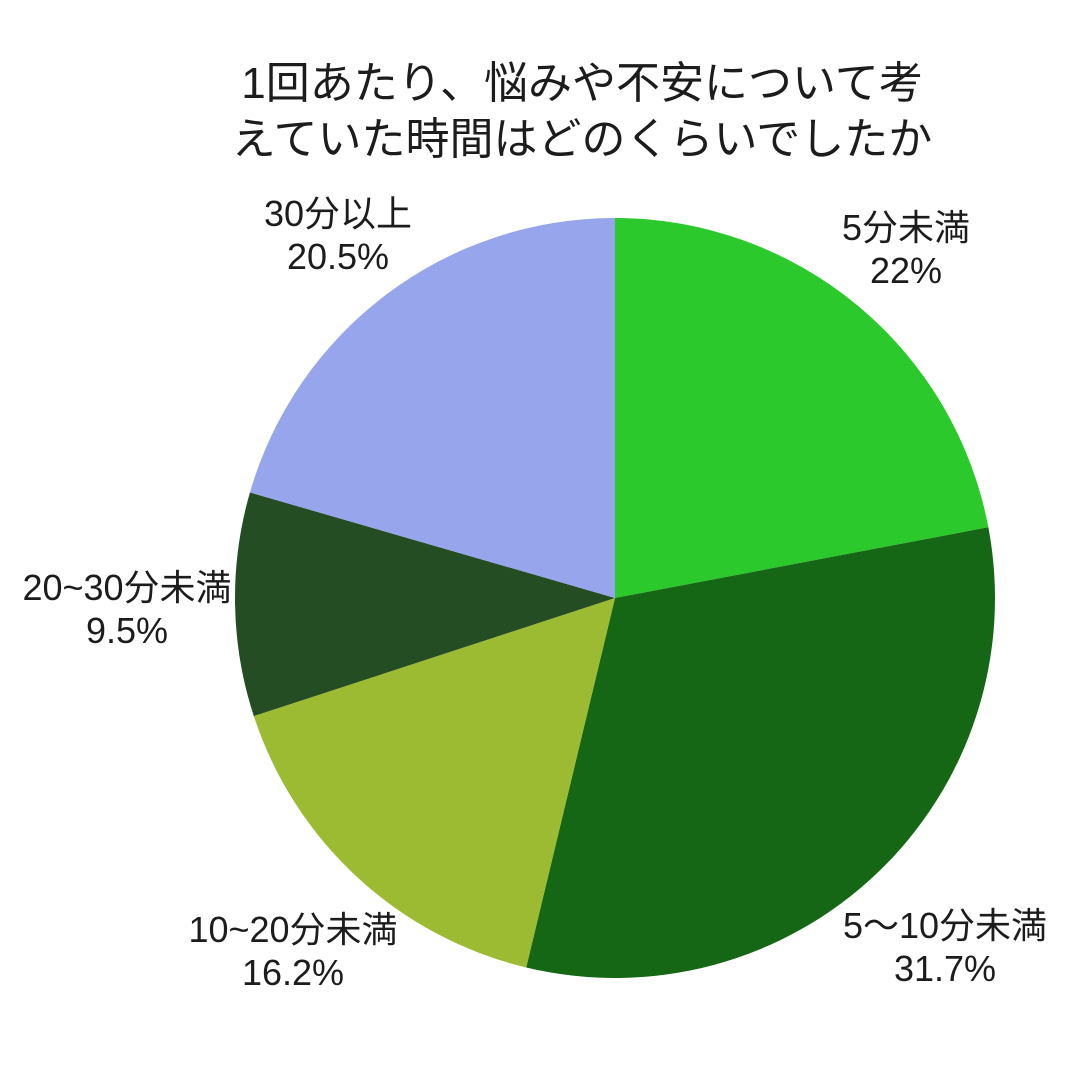 The width and height of the screenshot is (1080, 1073). What do you see at coordinates (945, 968) in the screenshot?
I see `pie-label-percent: 31.7%` at bounding box center [945, 968].